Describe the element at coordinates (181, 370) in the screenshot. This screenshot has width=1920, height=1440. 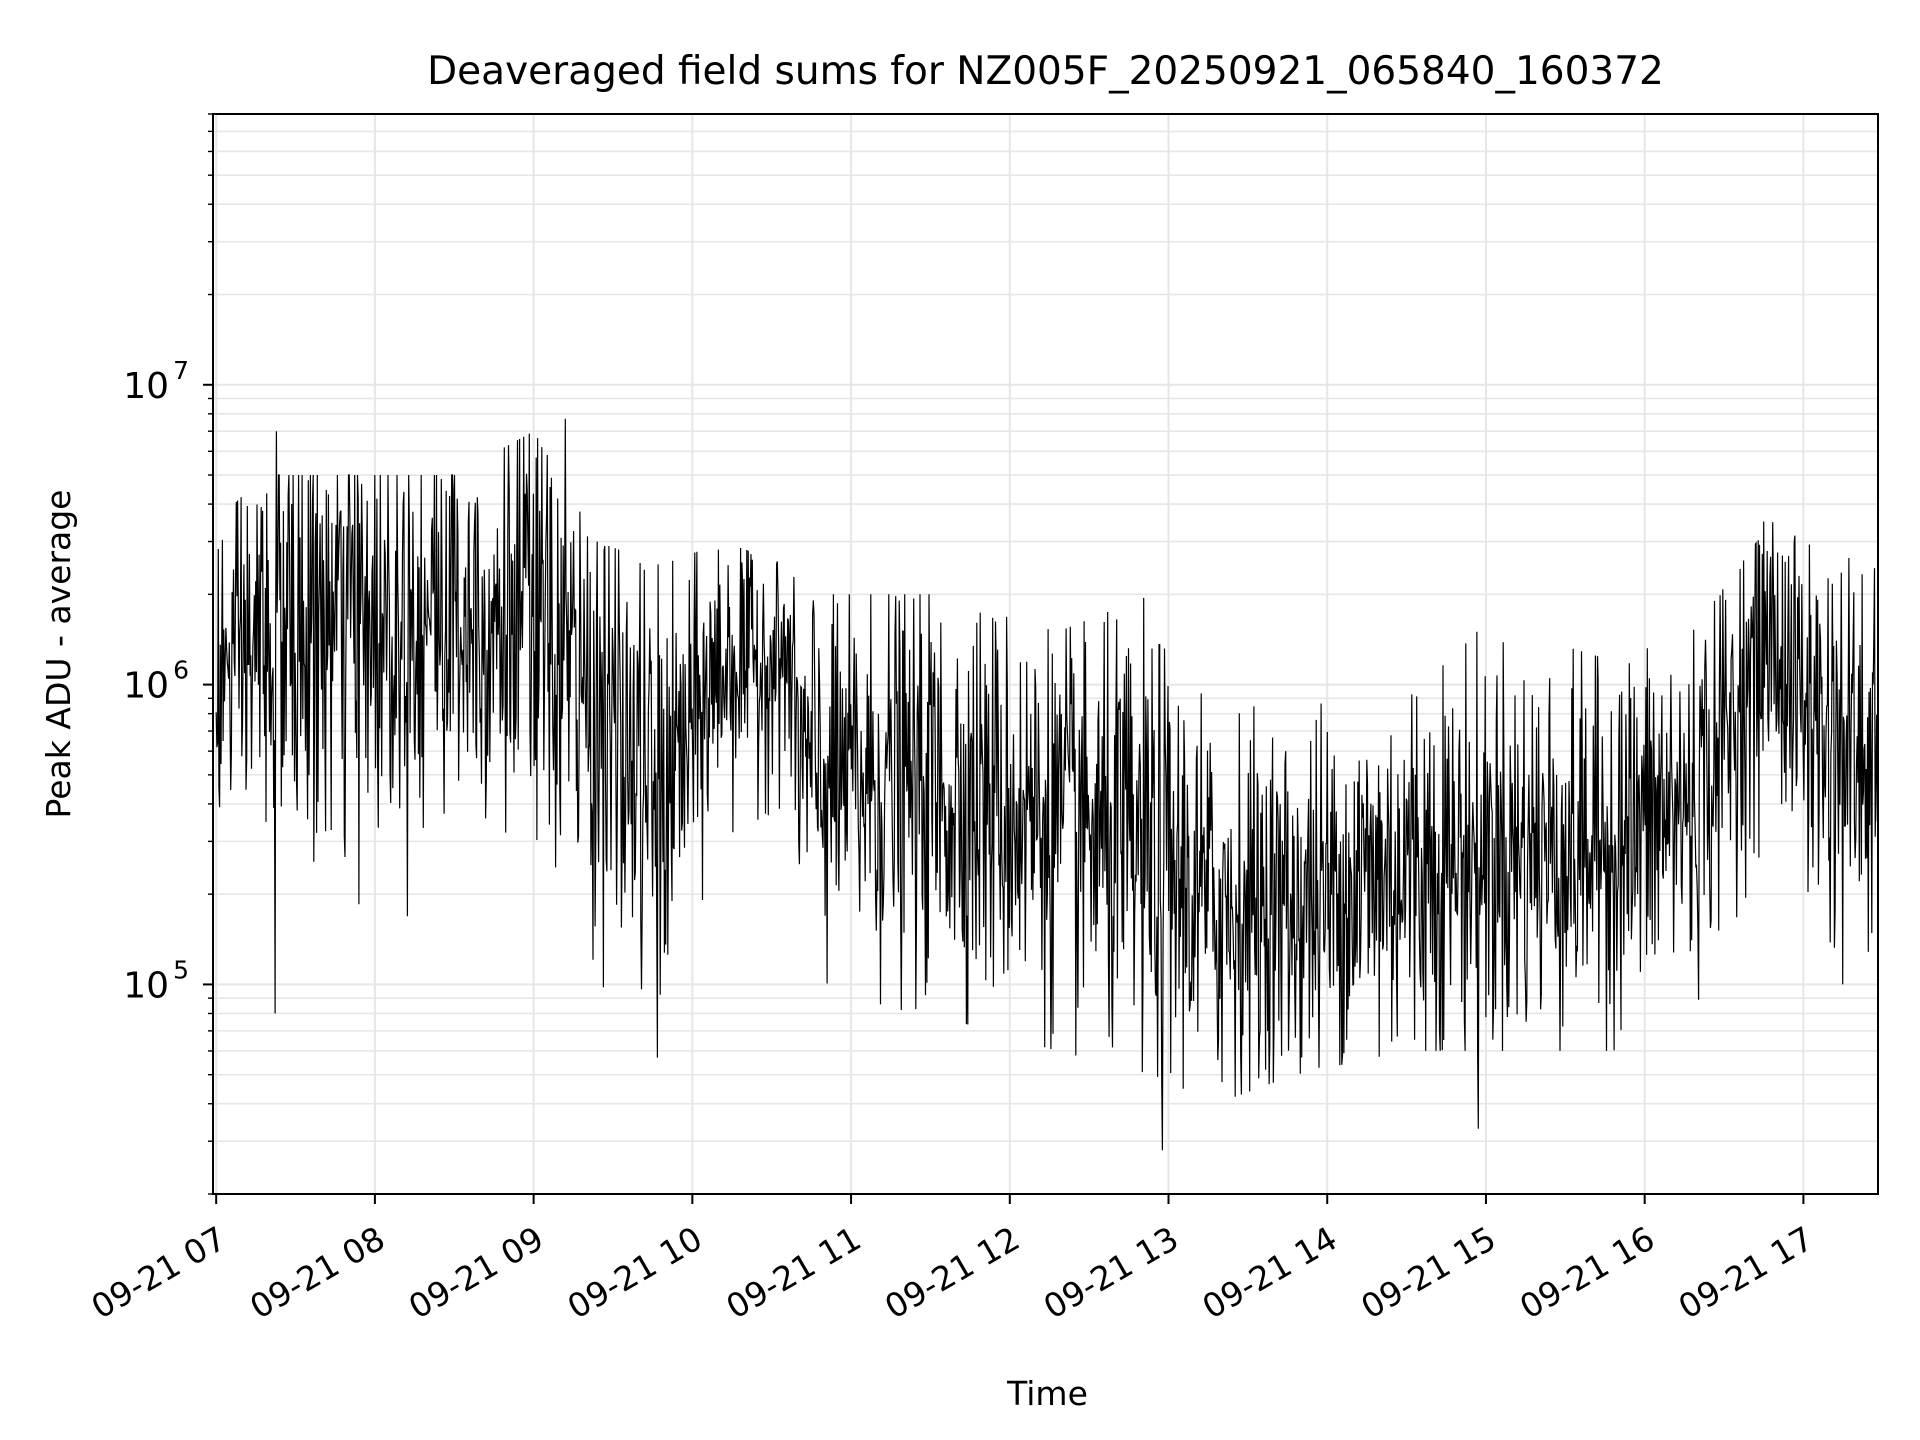
I see `y-tick-label-exponent: 7` at that location.